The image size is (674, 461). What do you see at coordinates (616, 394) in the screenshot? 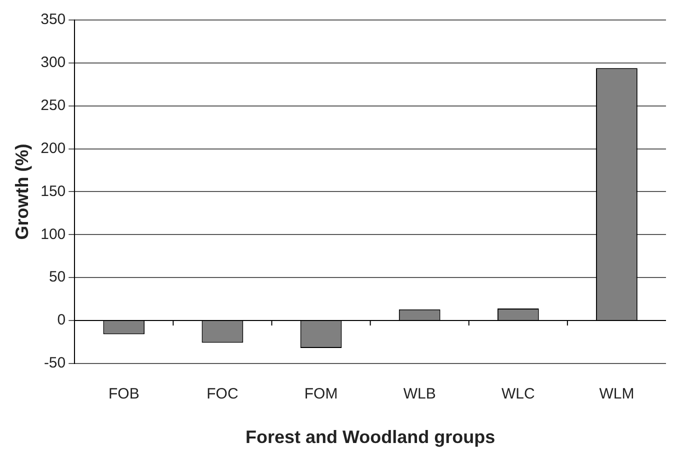
I see `x-tick-label: WLM` at bounding box center [616, 394].